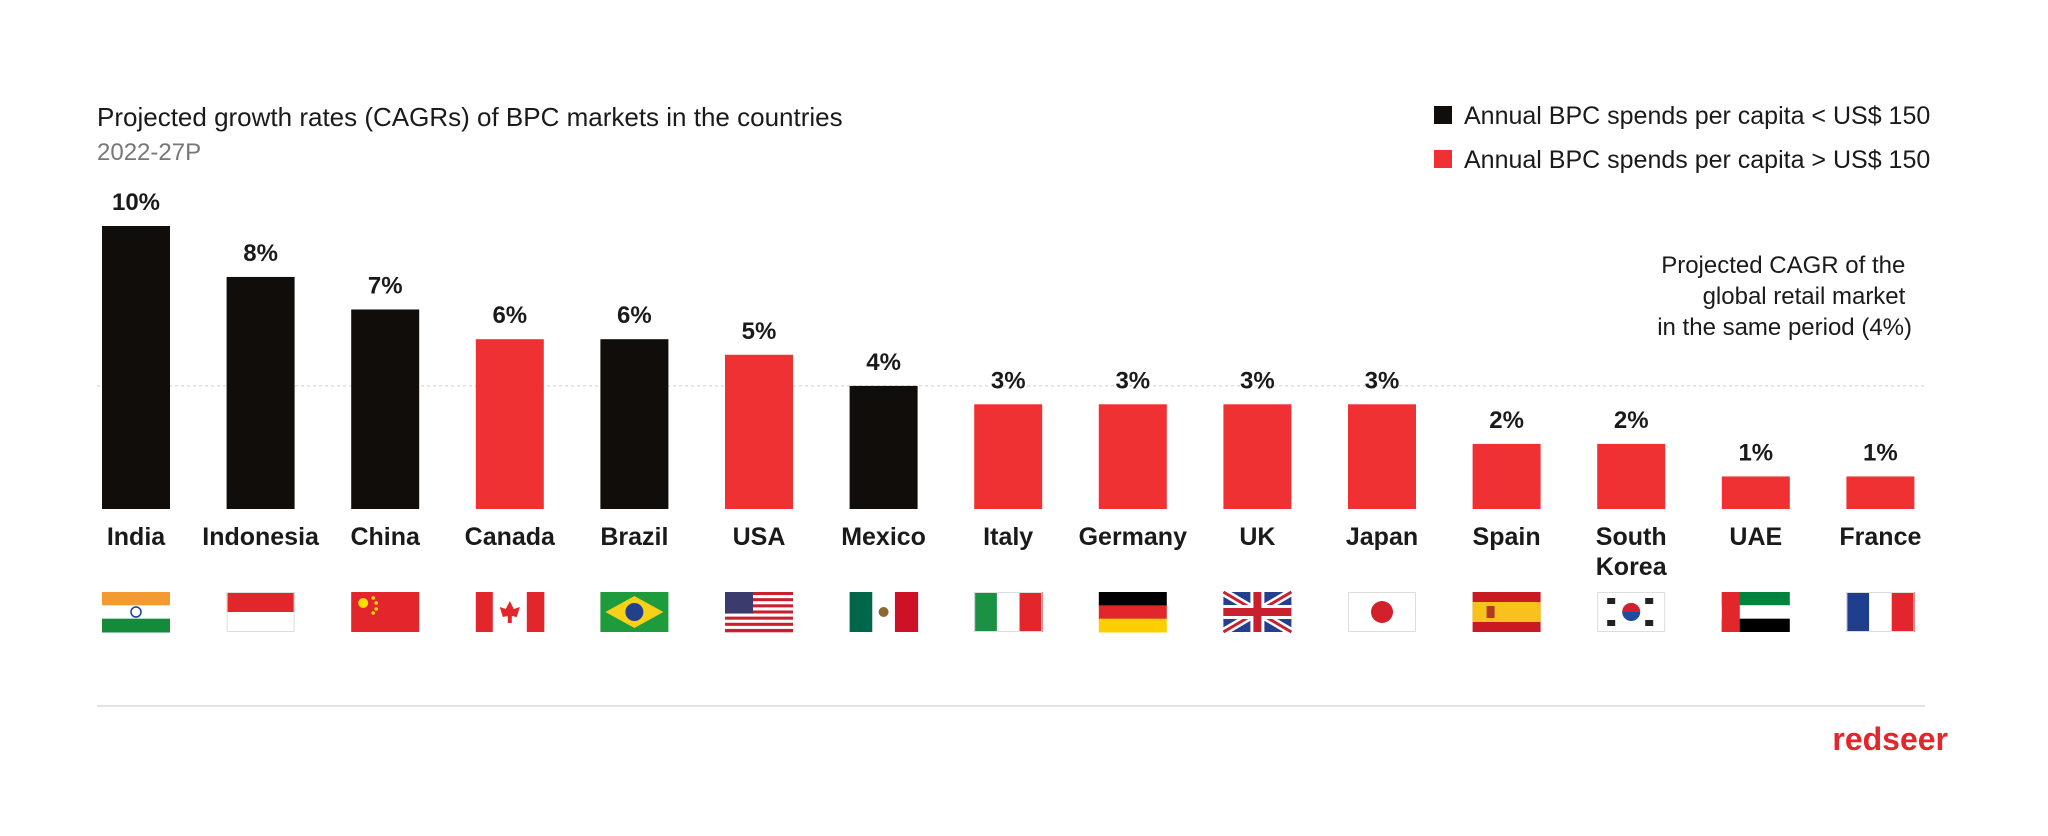 The width and height of the screenshot is (2048, 836). Describe the element at coordinates (1783, 265) in the screenshot. I see `reference-label-line: Projected CAGR of the` at that location.